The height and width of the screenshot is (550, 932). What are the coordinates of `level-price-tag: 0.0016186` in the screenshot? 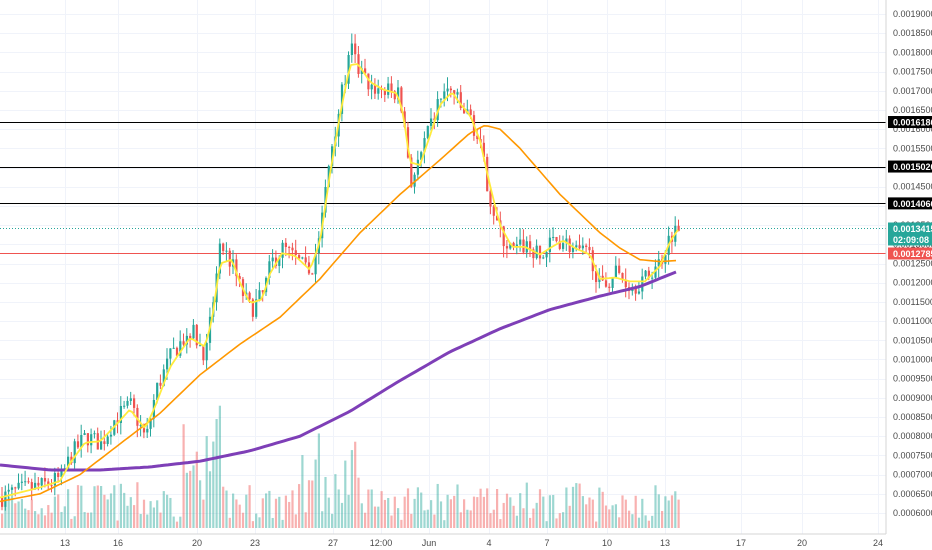 It's located at (910, 122).